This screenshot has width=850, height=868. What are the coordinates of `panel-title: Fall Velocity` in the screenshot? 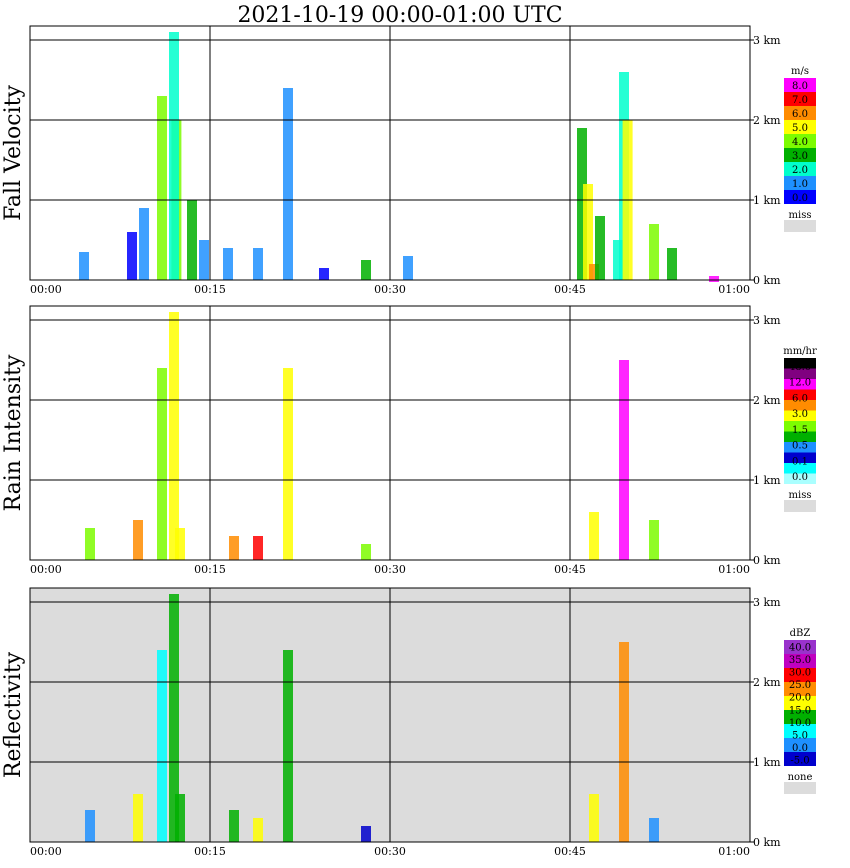 It's located at (13, 153).